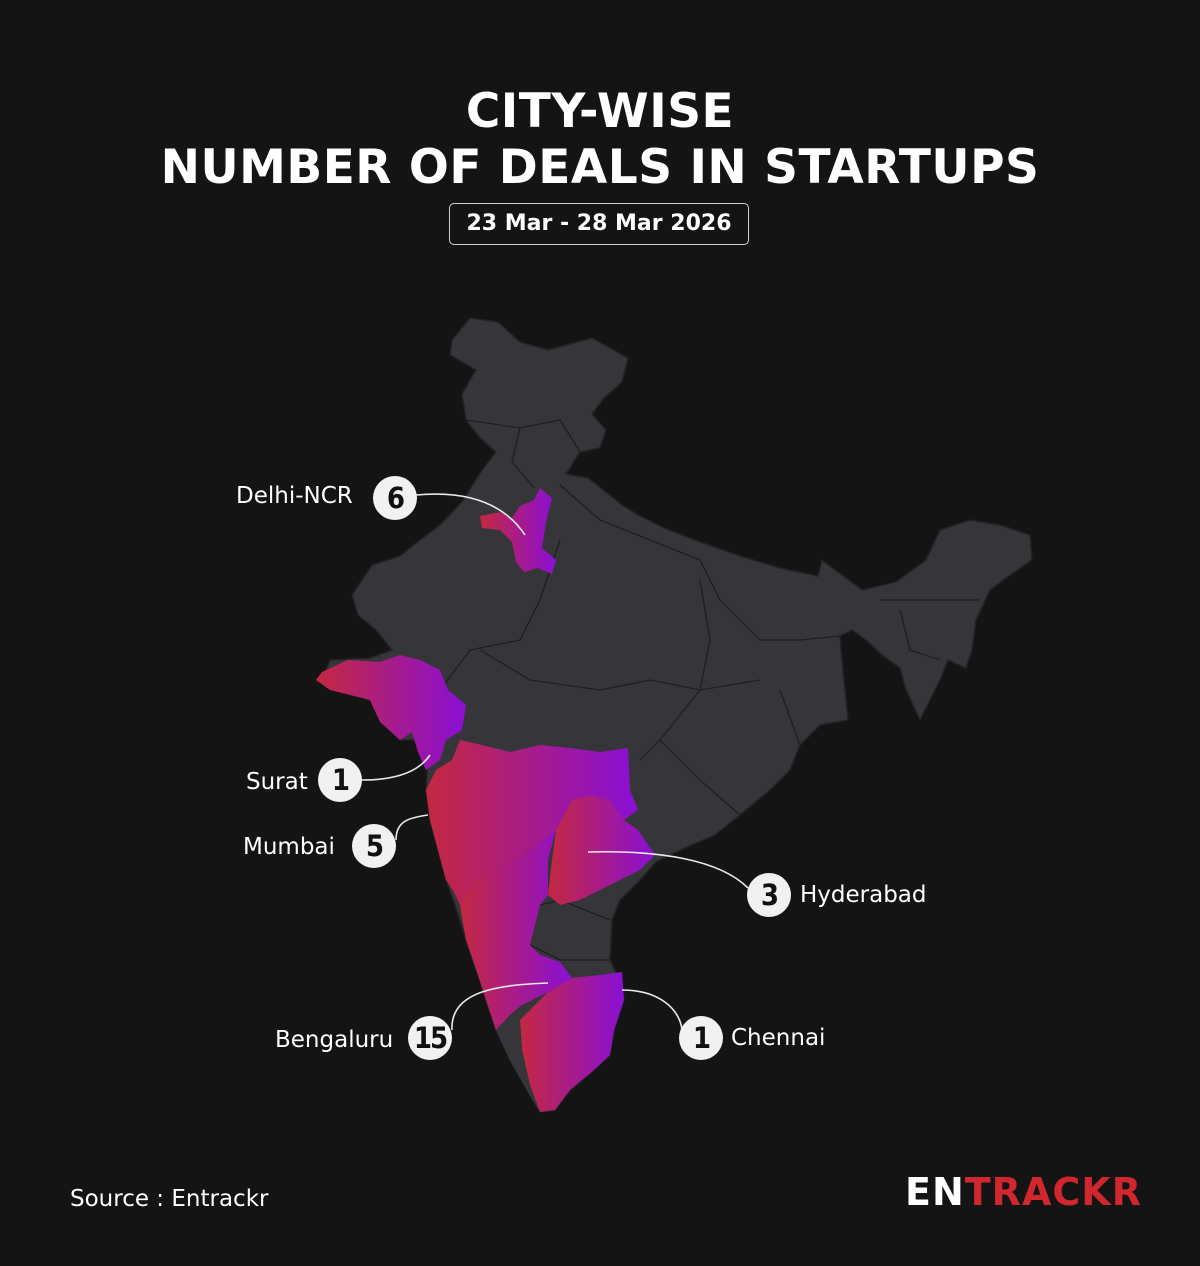 This screenshot has height=1266, width=1200. Describe the element at coordinates (374, 846) in the screenshot. I see `deal-count-mumbai: 5` at that location.